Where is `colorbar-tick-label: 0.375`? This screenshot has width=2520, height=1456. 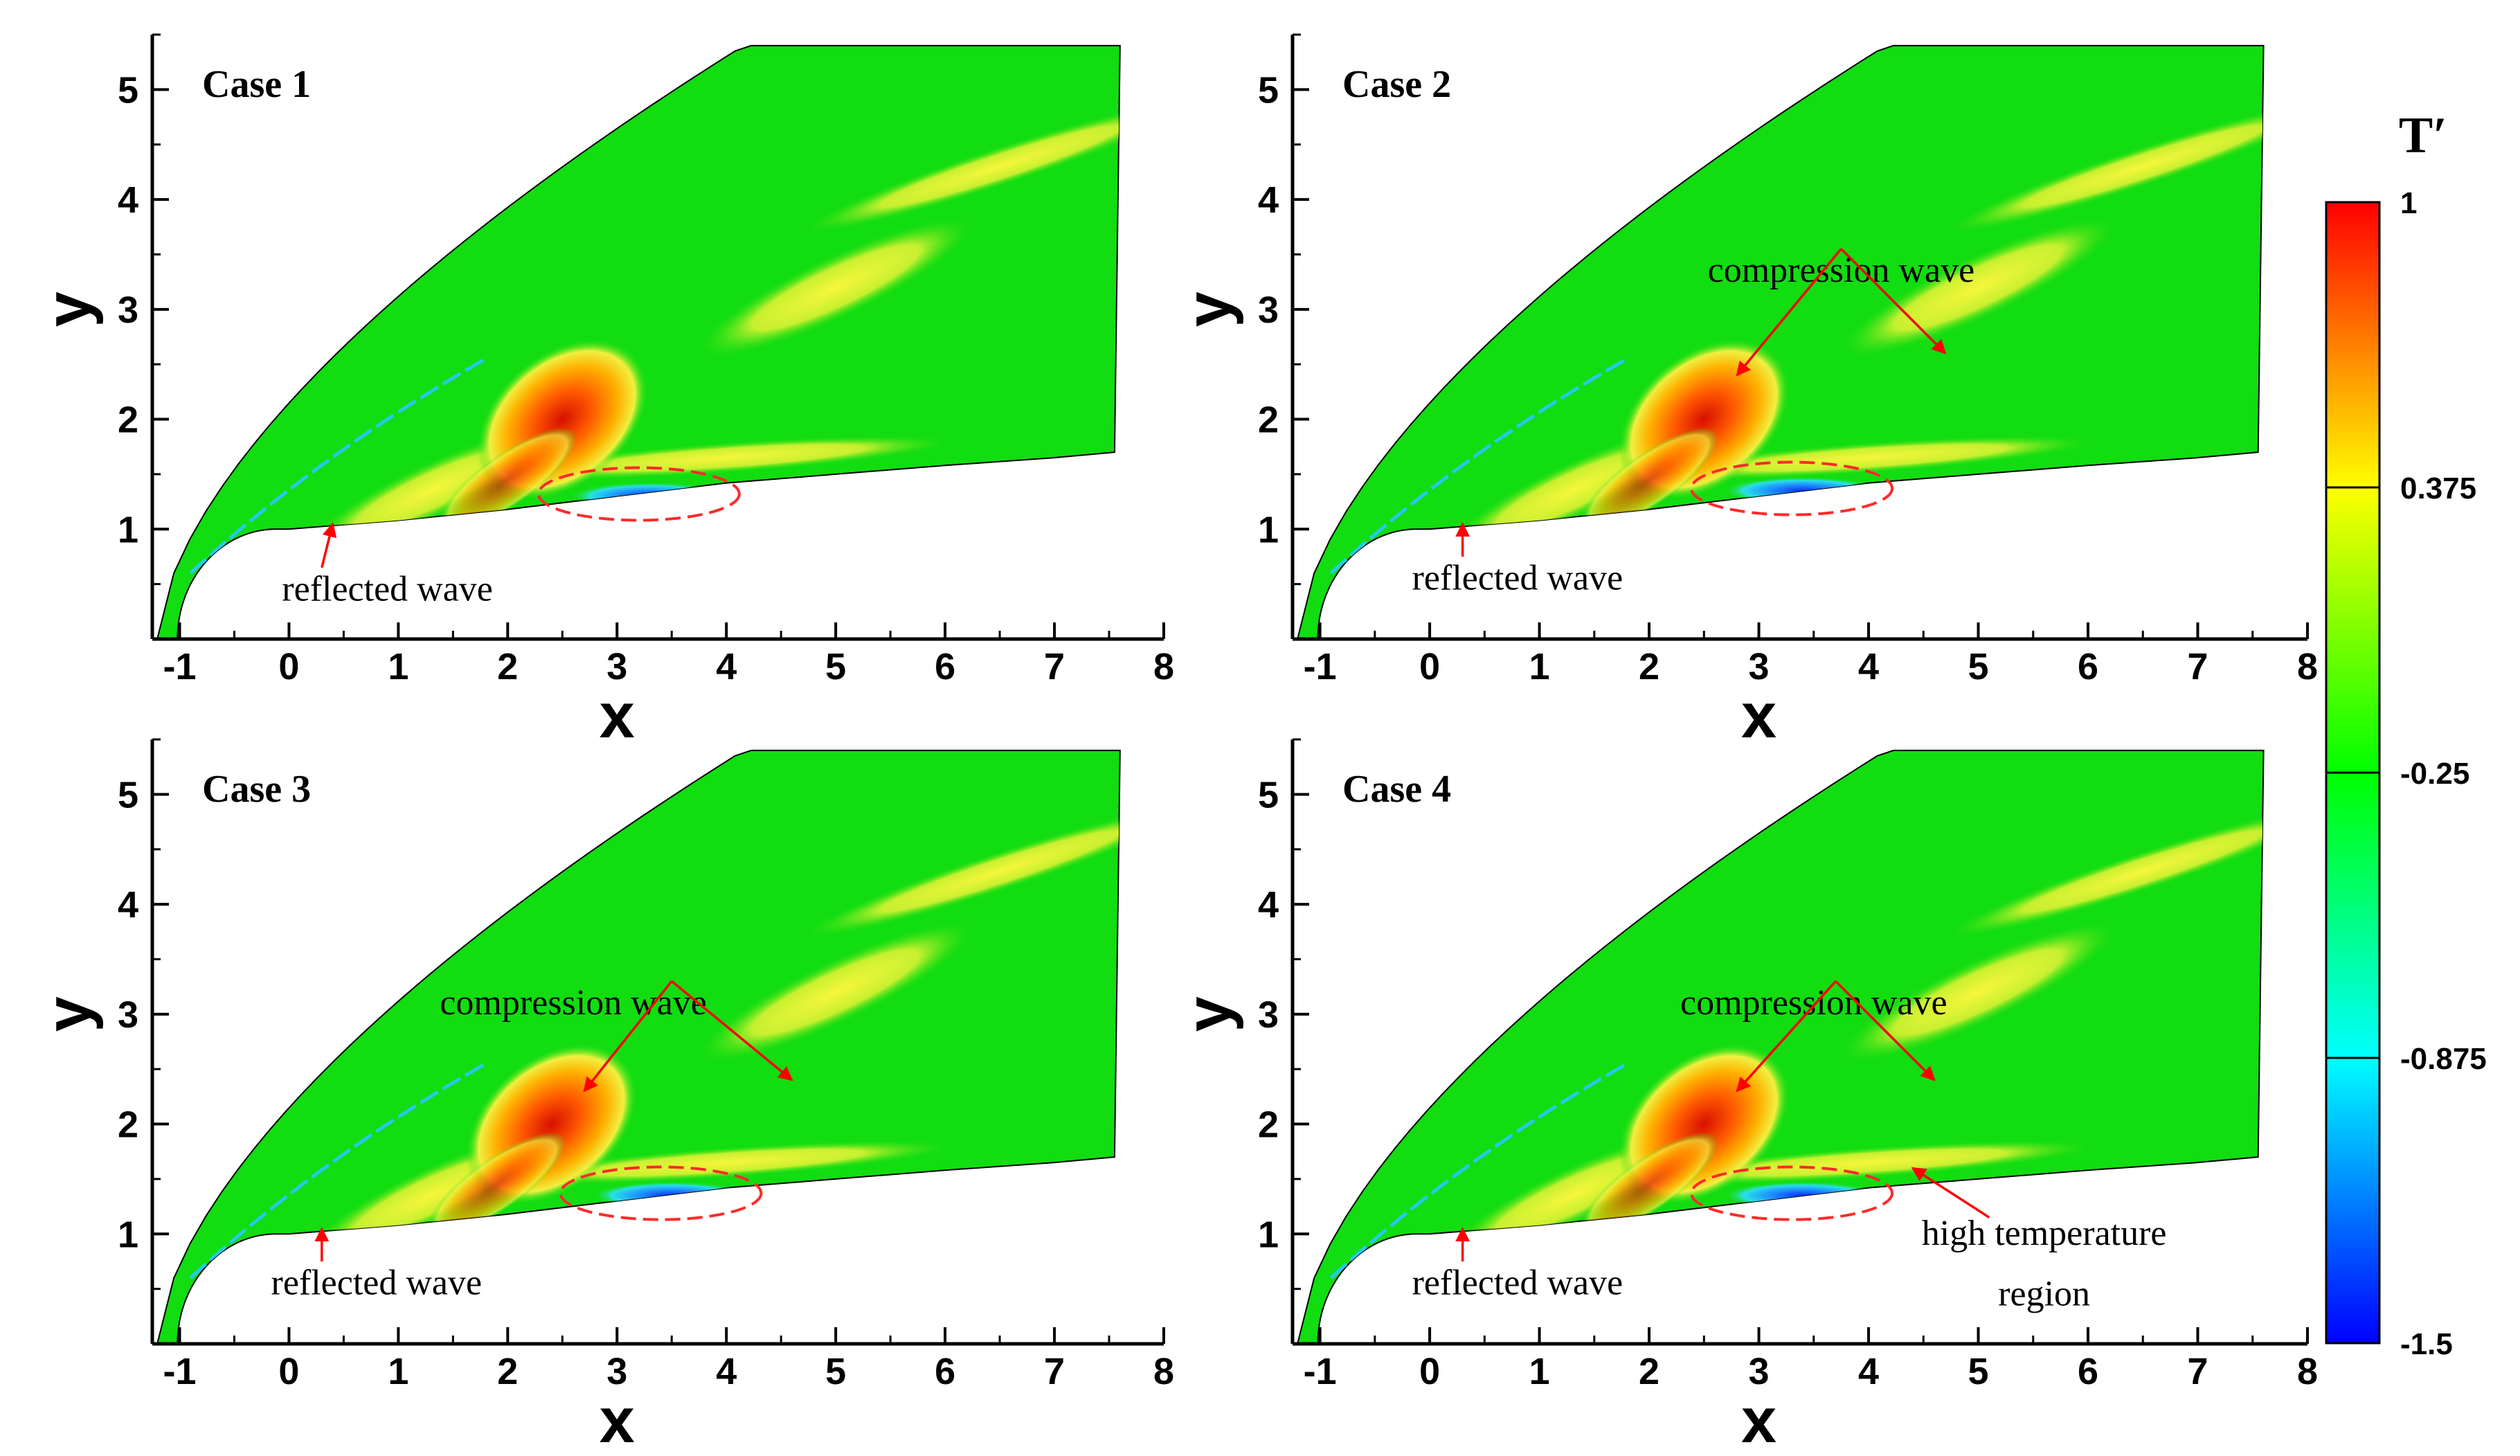 colorbar-tick-label: 0.375 is located at coordinates (2438, 488).